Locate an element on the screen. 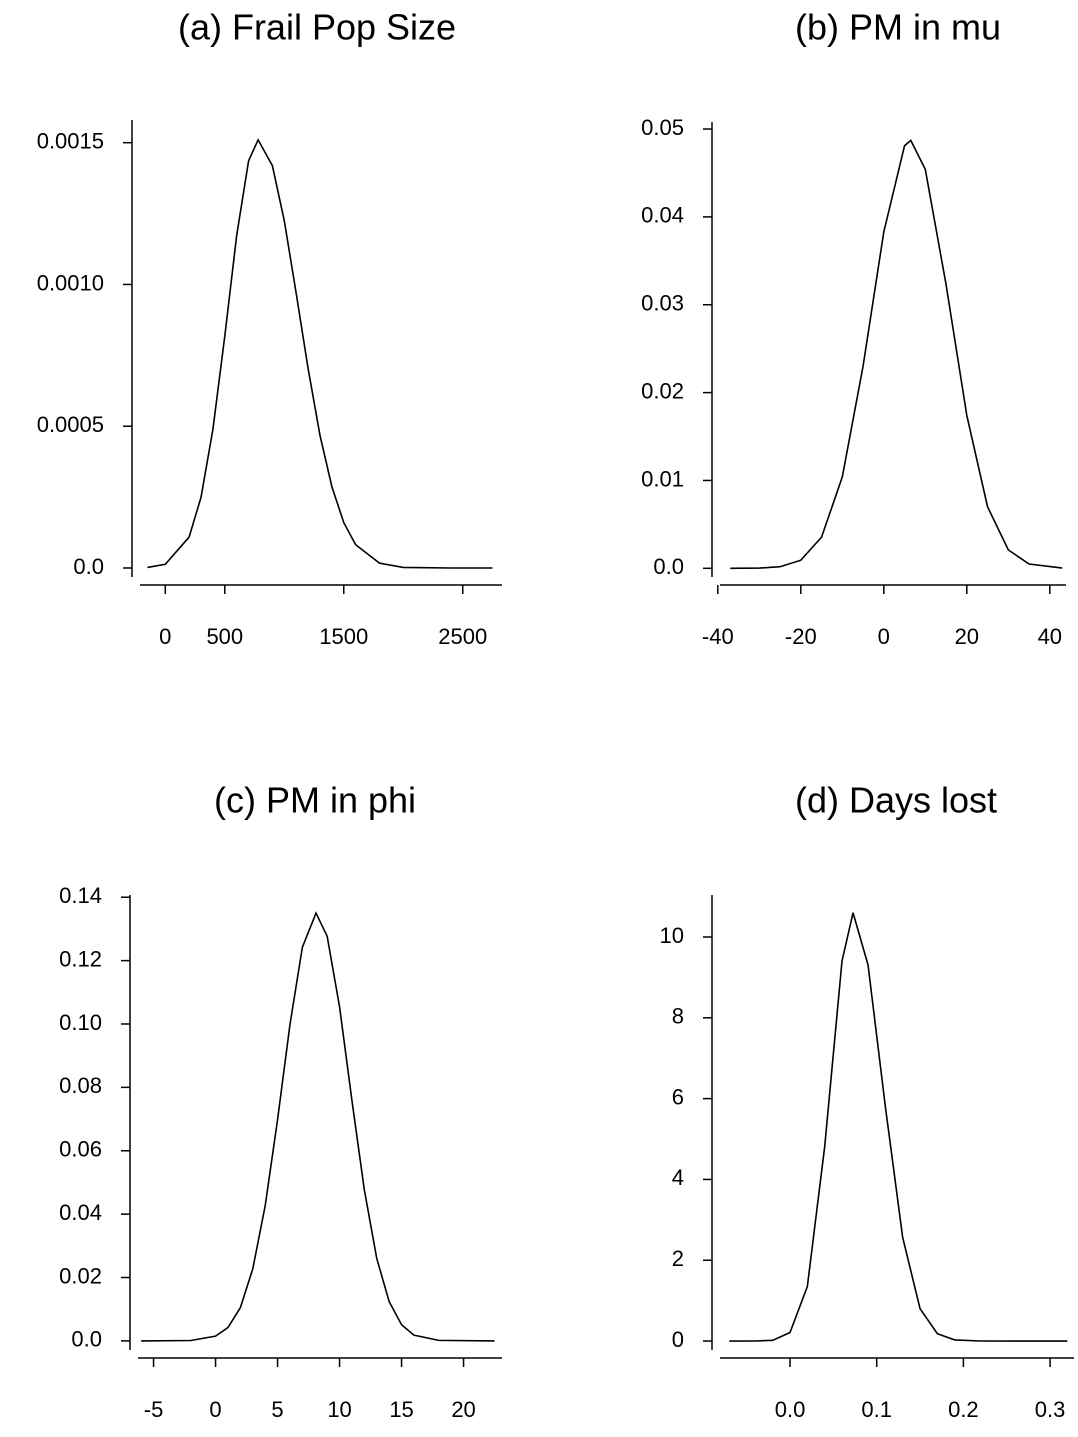 The image size is (1078, 1437). y-tick-label: 0.0010 is located at coordinates (70, 282).